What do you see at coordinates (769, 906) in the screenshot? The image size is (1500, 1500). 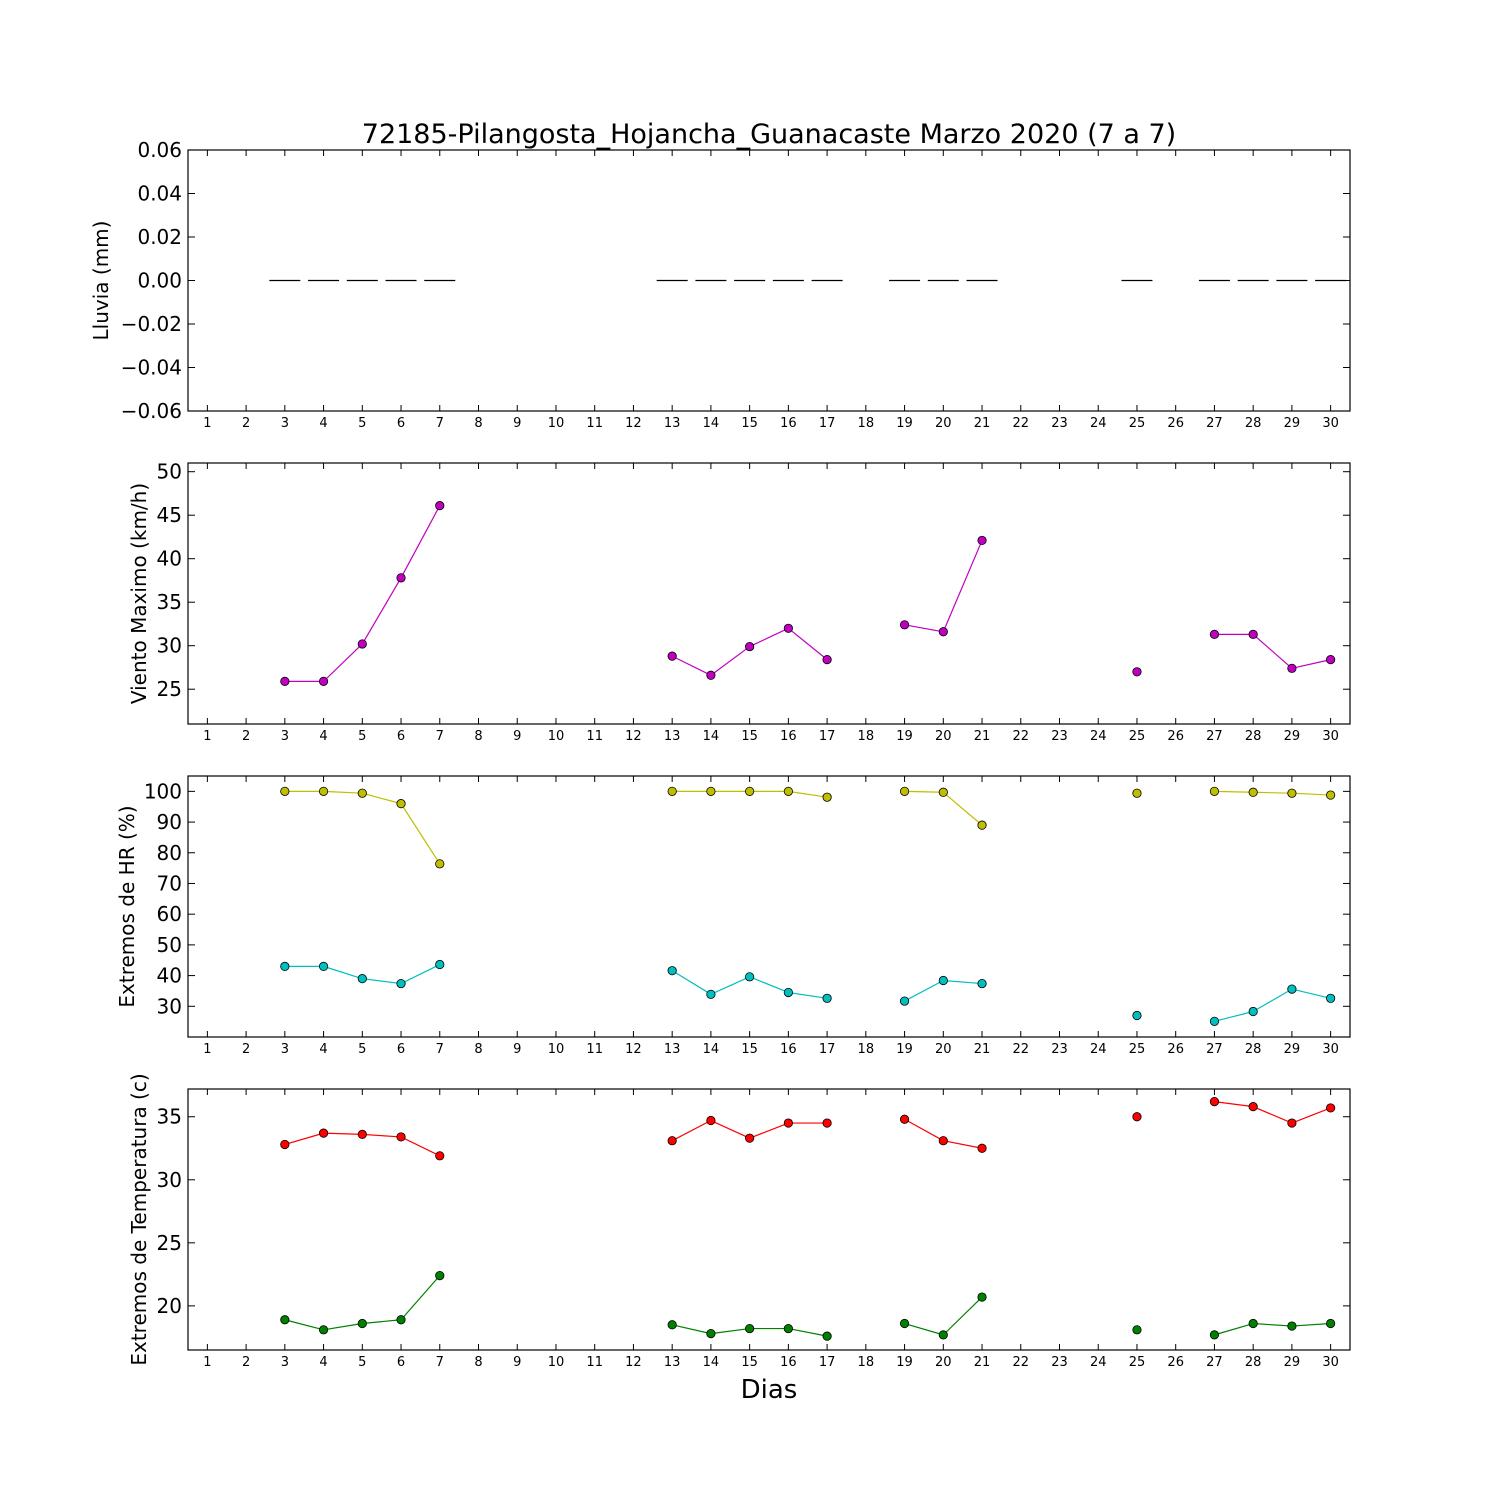 I see `panel-frame` at bounding box center [769, 906].